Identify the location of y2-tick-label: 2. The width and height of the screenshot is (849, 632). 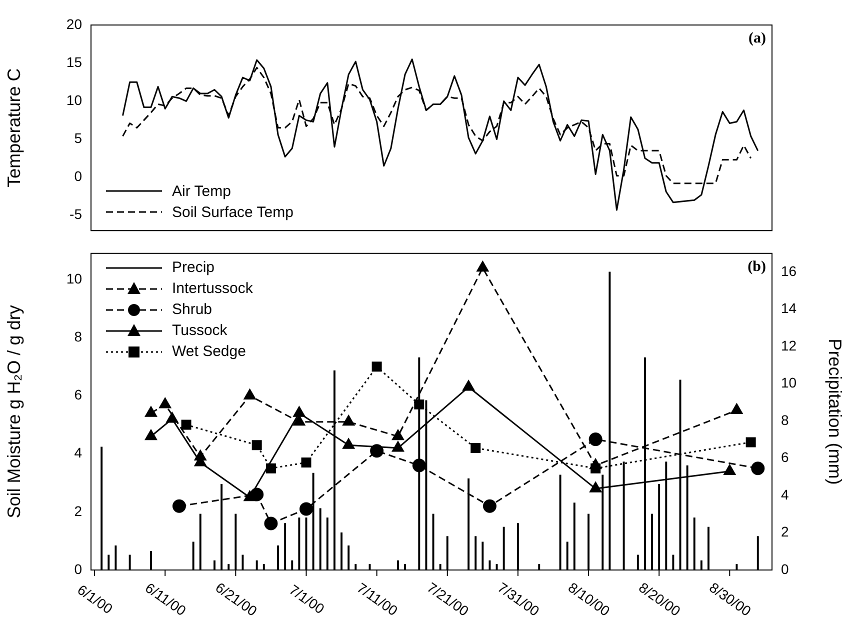
(785, 532).